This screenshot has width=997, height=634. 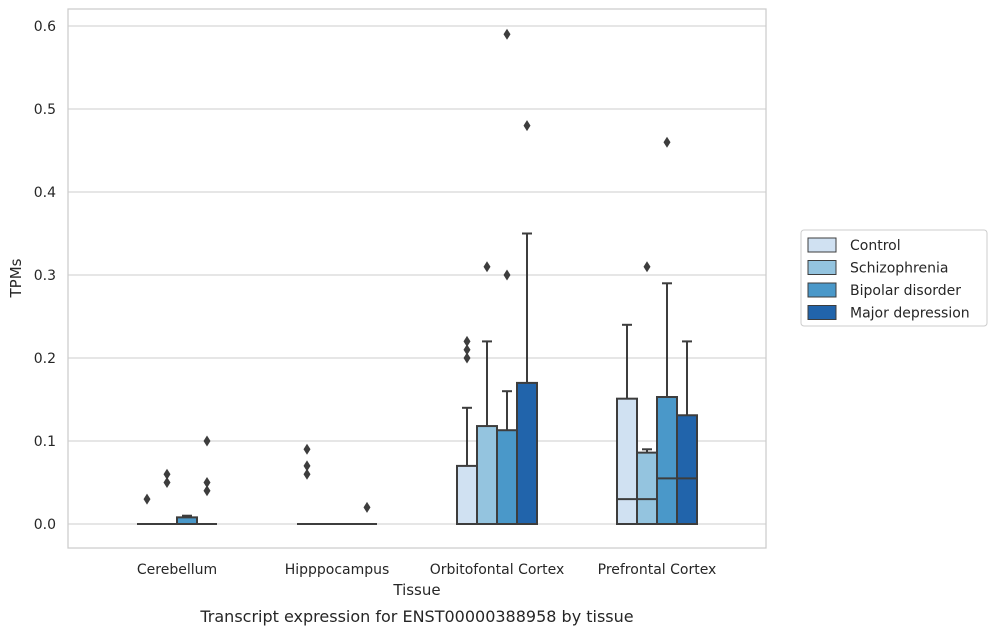 I want to click on x-tick-label: Orbitofontal Cortex, so click(x=497, y=570).